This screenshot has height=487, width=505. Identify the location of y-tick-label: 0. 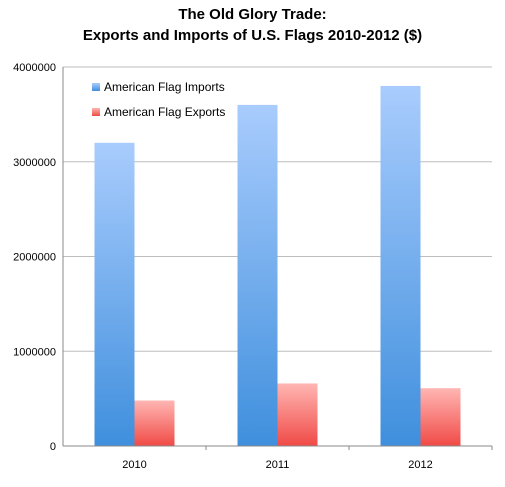
(53, 447).